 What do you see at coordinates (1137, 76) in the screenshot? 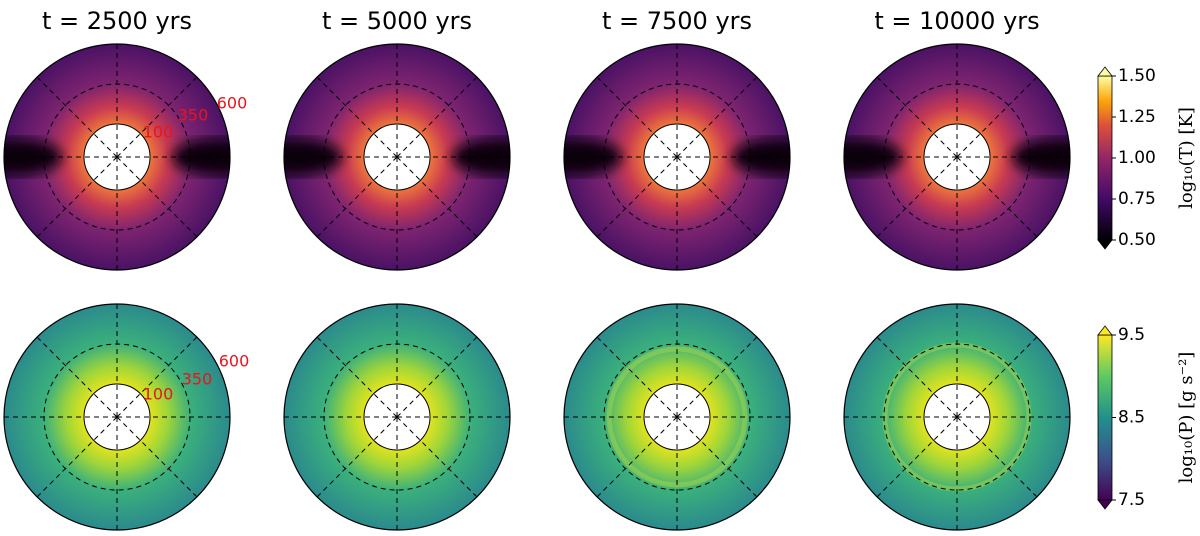
I see `colorbar-tick-label: 1.50` at bounding box center [1137, 76].